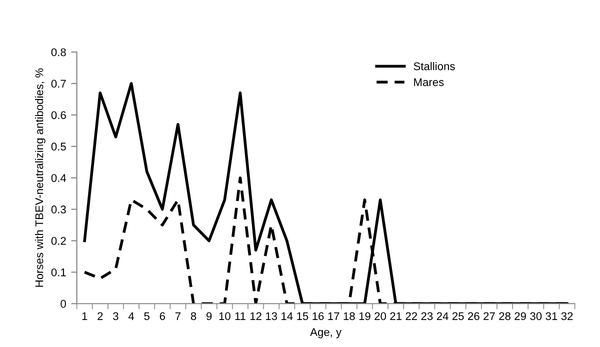 This screenshot has height=347, width=600. Describe the element at coordinates (256, 316) in the screenshot. I see `x-tick-label: 12` at that location.